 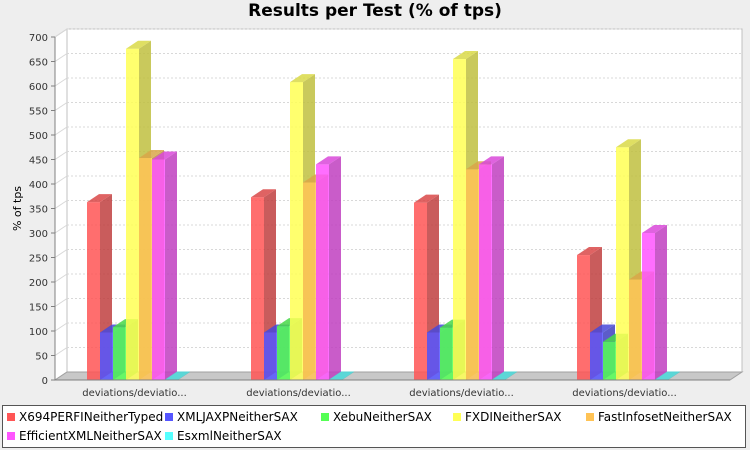 I want to click on y-tick-label: 250, so click(x=38, y=259).